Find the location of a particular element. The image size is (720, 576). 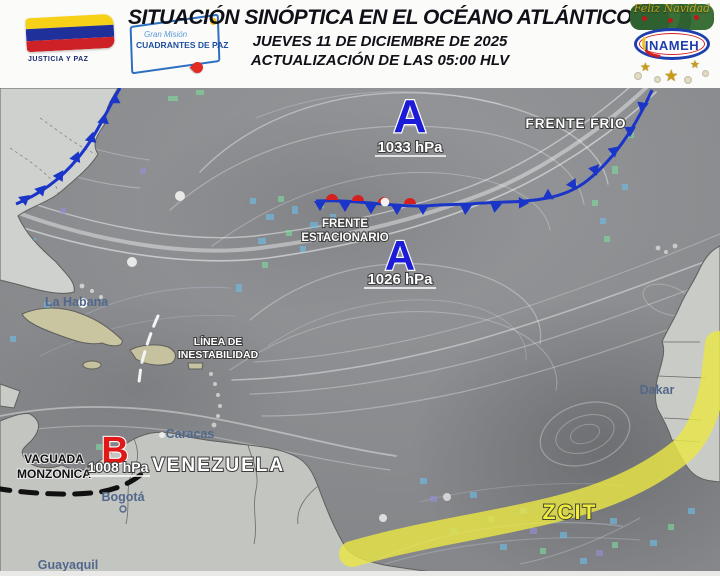

la-habana-label: La Habana is located at coordinates (77, 302).